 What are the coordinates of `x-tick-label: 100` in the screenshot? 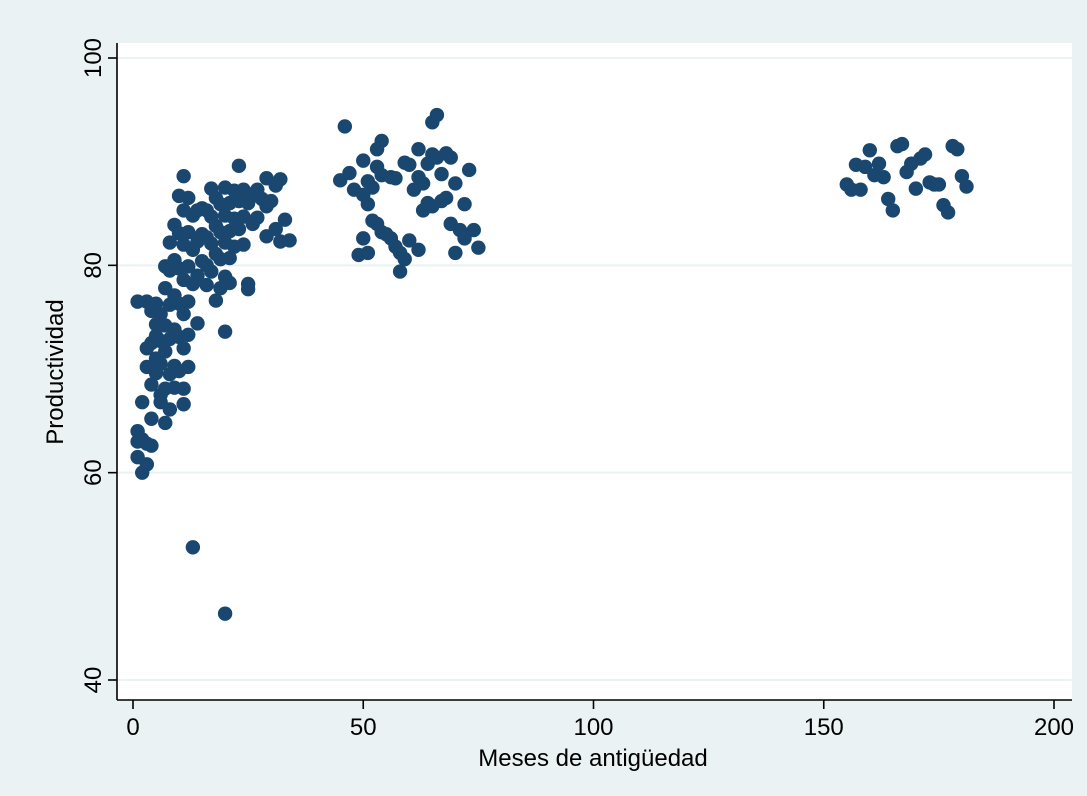 It's located at (593, 727).